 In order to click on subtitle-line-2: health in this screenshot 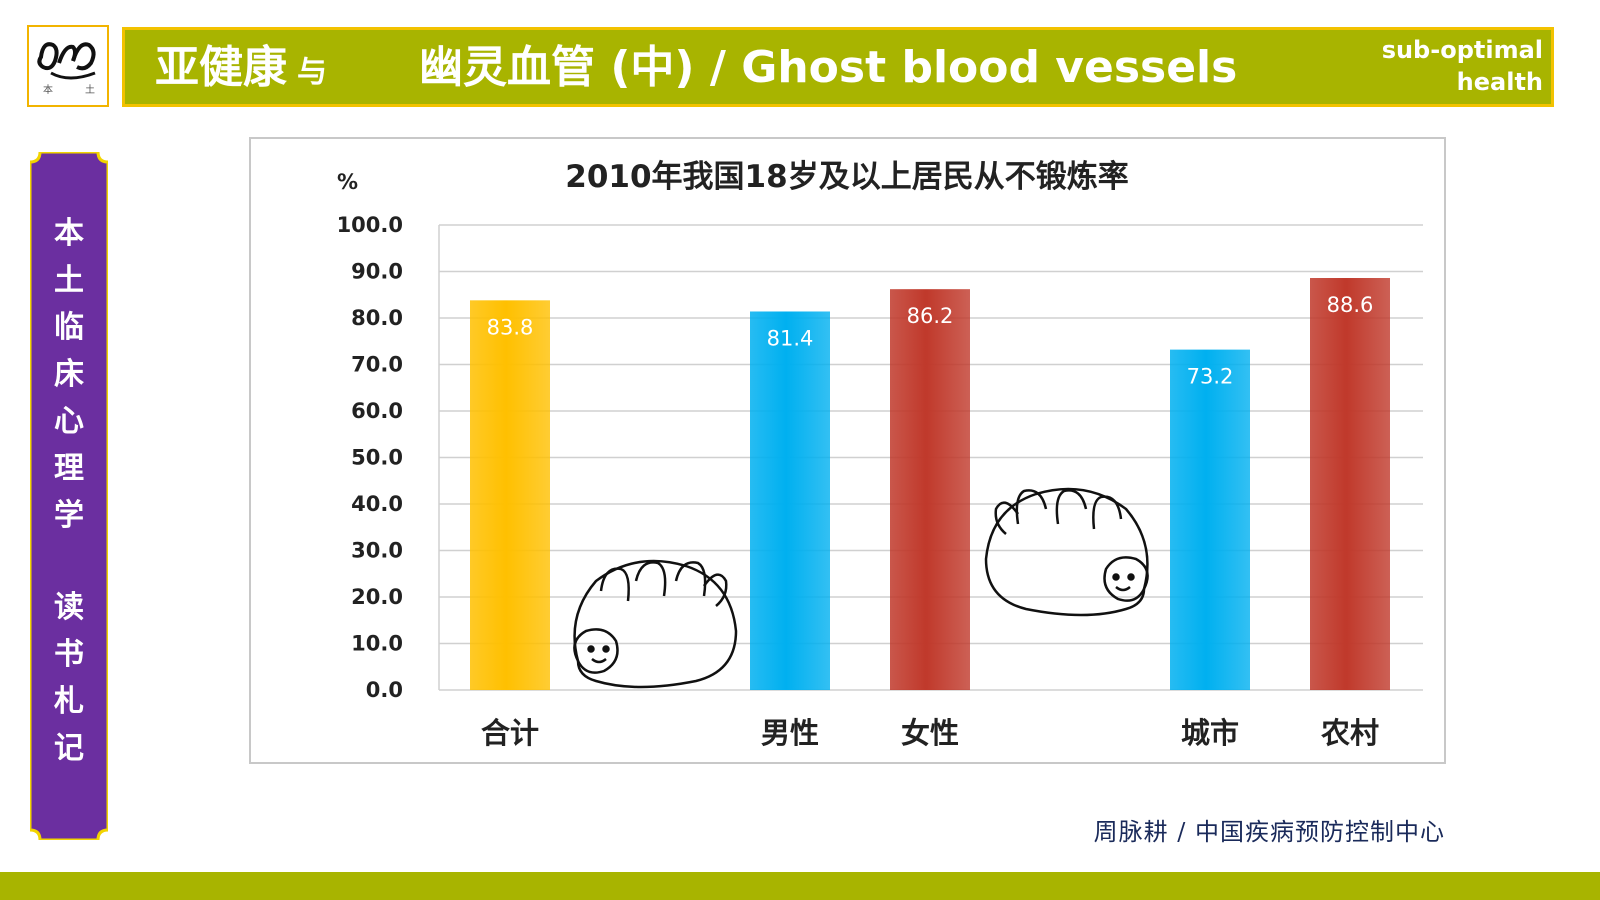, I will do `click(1499, 82)`.